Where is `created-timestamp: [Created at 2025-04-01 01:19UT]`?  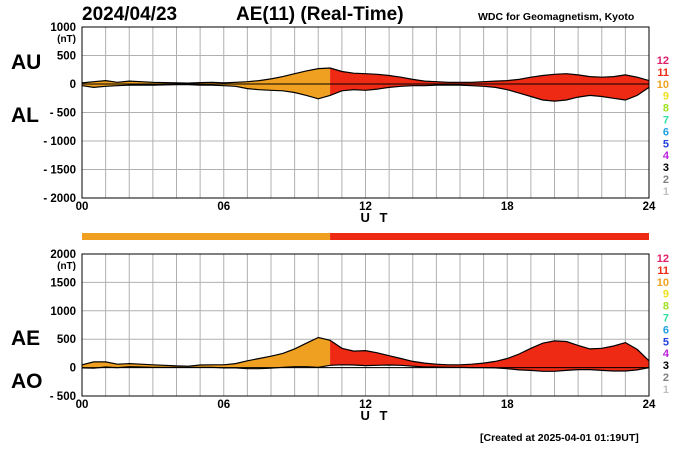
created-timestamp: [Created at 2025-04-01 01:19UT] is located at coordinates (559, 438).